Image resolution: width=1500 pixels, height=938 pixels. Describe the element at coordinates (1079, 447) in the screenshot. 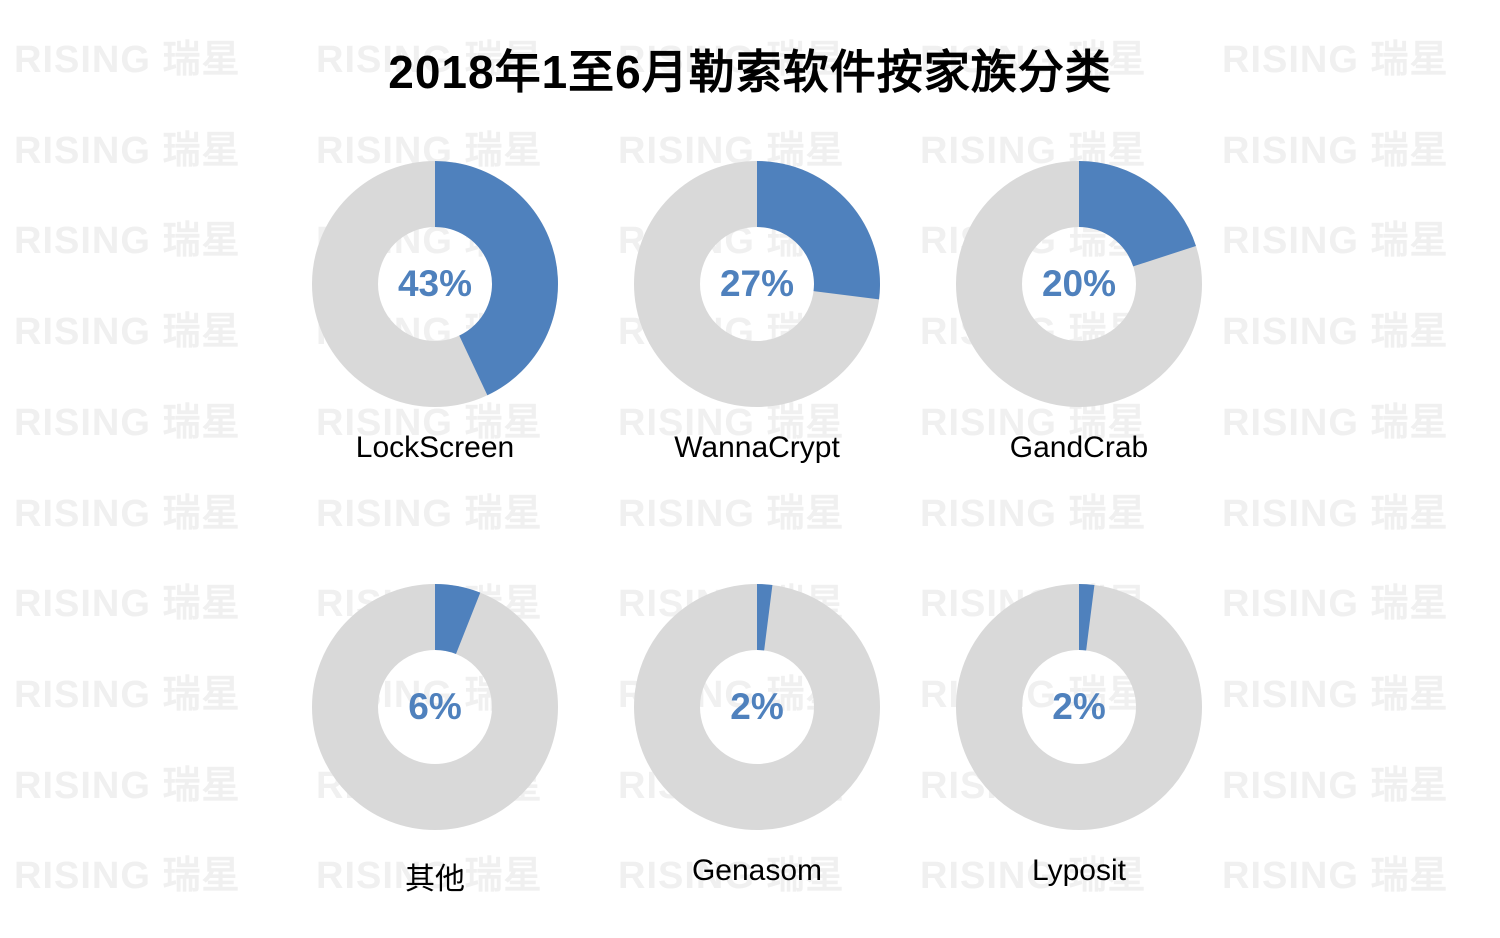

I see `donut-category-label: GandCrab` at that location.